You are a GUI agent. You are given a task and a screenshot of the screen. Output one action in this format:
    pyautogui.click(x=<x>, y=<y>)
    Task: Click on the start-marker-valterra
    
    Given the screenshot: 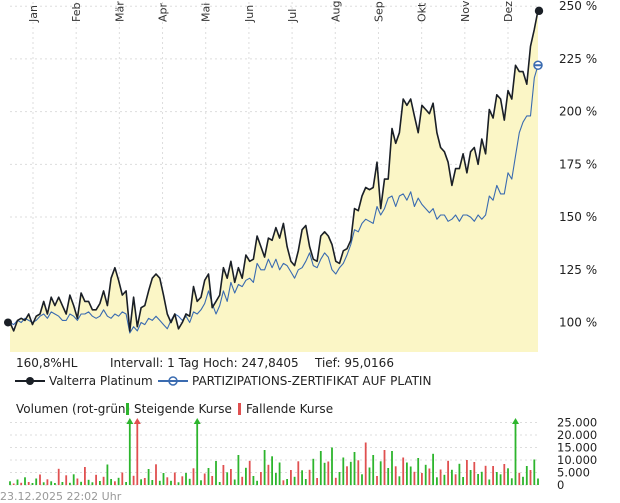 What is the action you would take?
    pyautogui.click(x=8, y=322)
    